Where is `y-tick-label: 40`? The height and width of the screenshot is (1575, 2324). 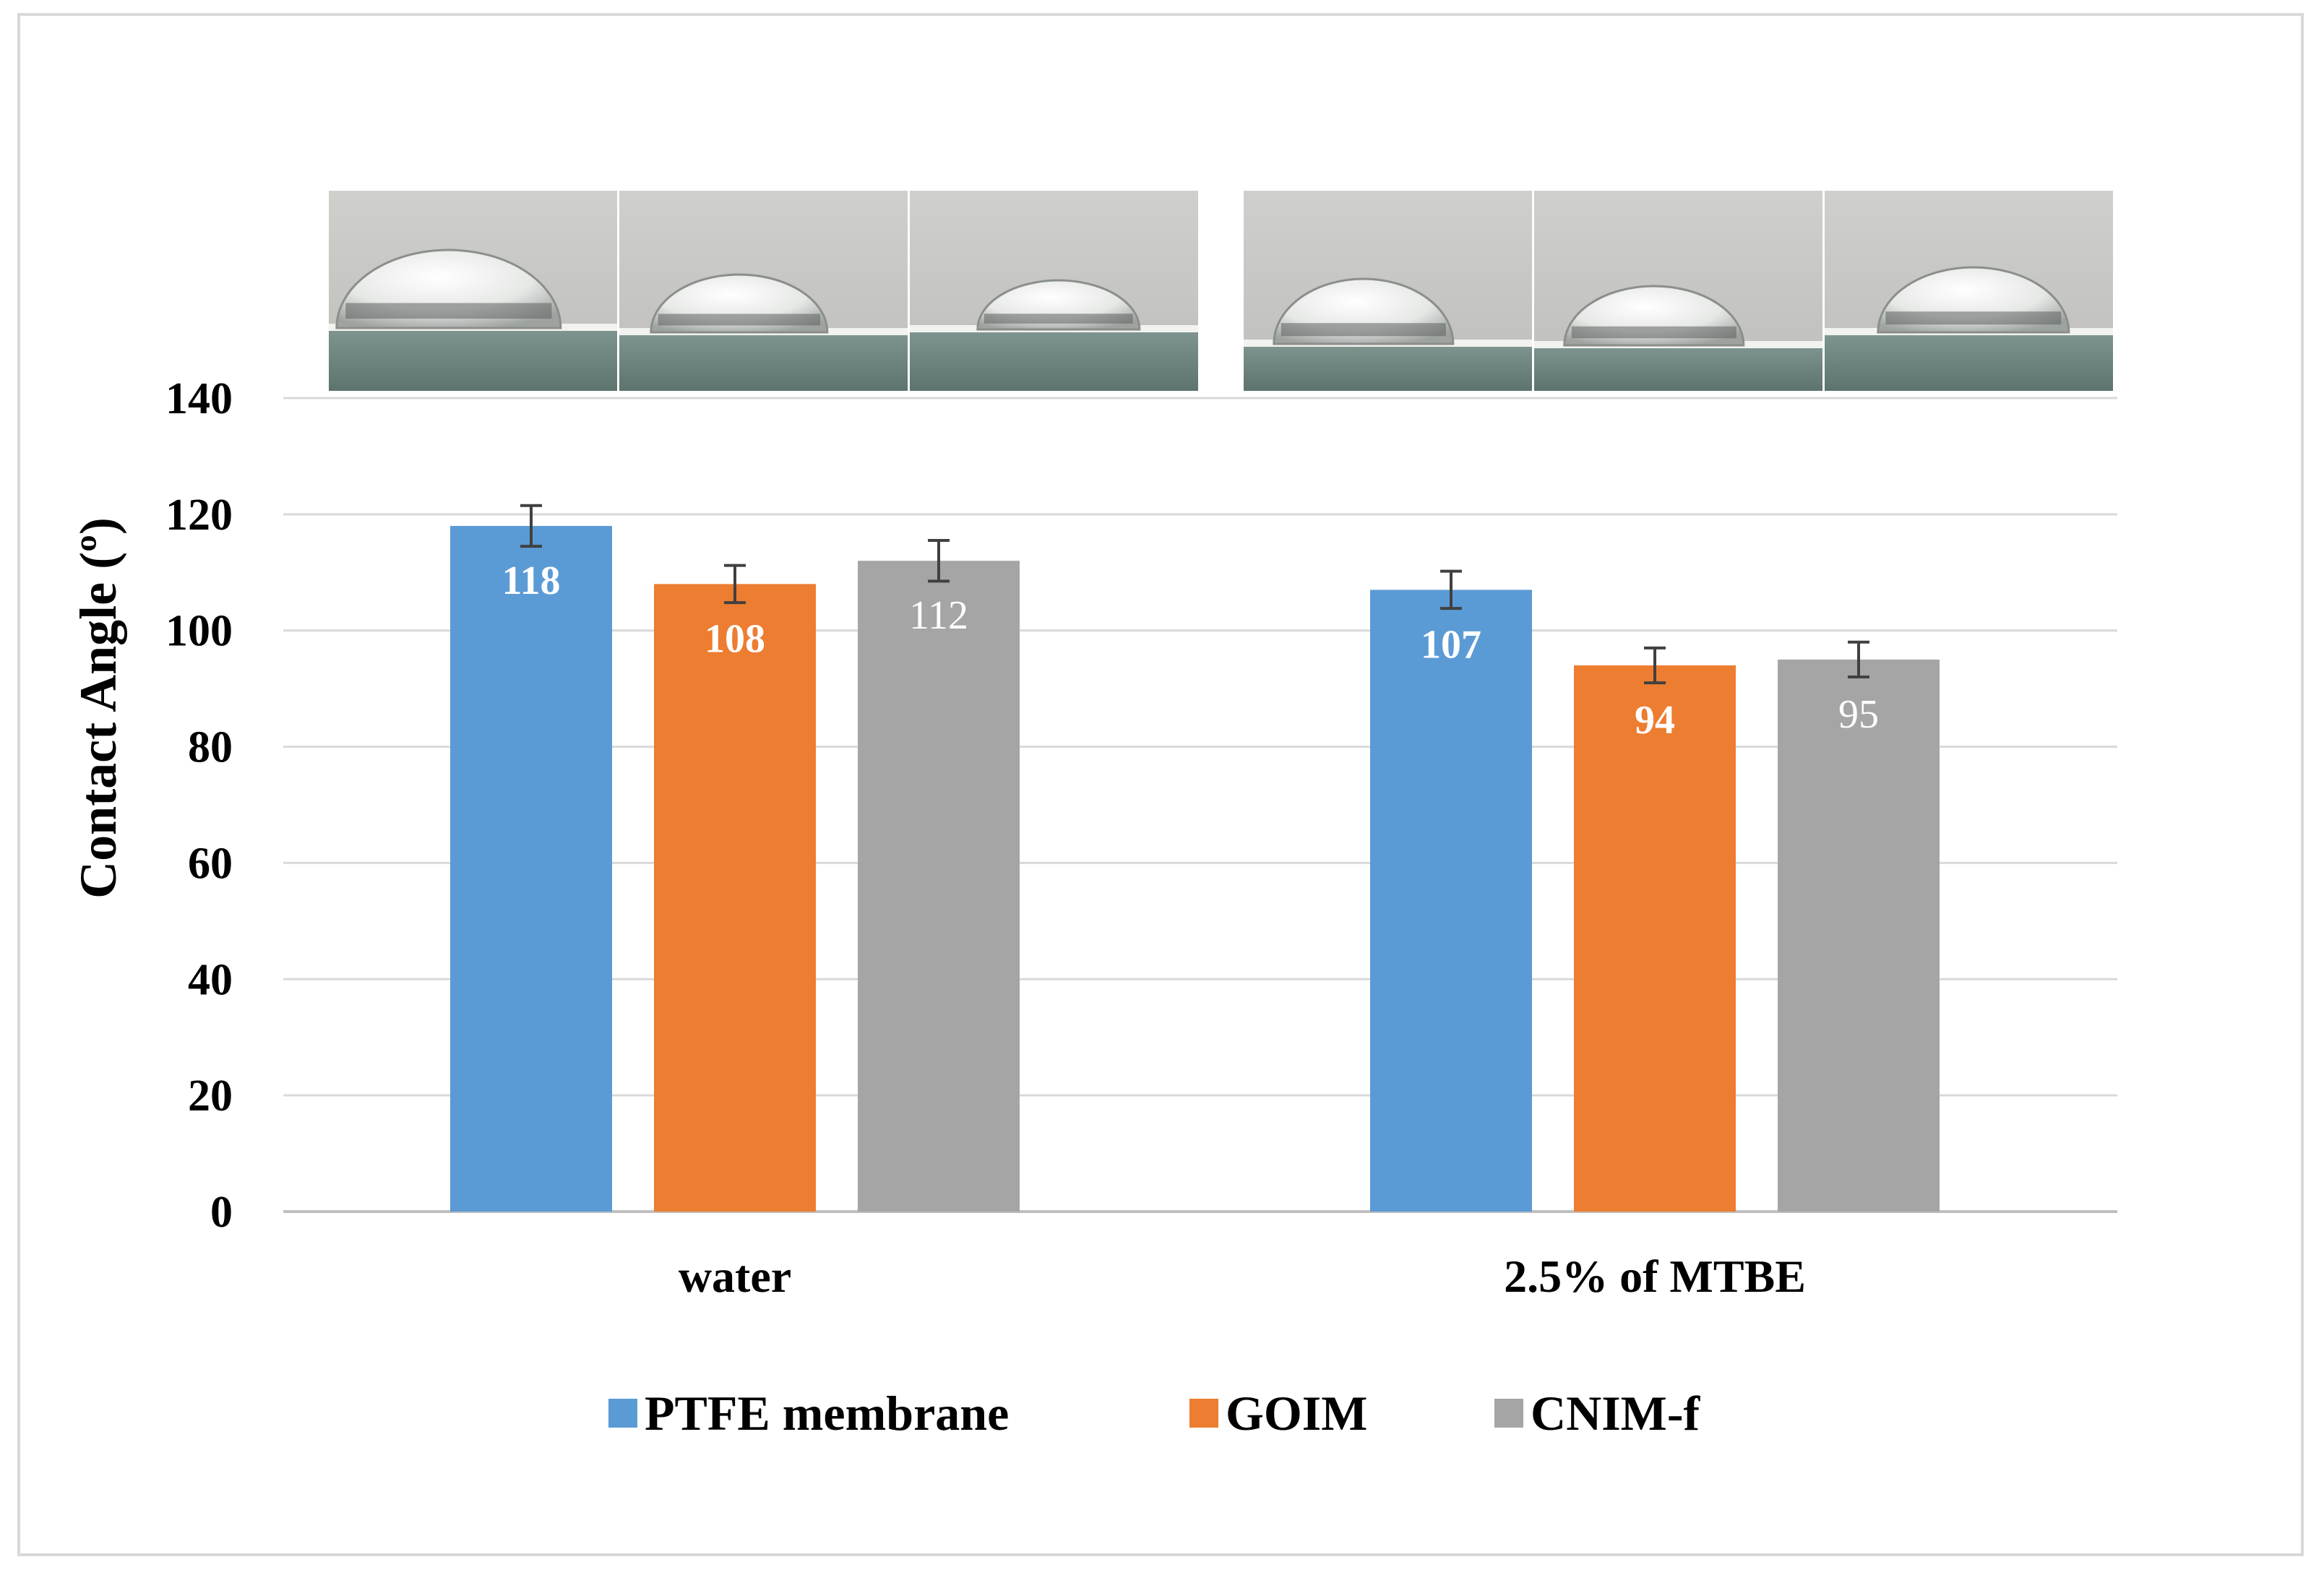 y-tick-label: 40 is located at coordinates (210, 979).